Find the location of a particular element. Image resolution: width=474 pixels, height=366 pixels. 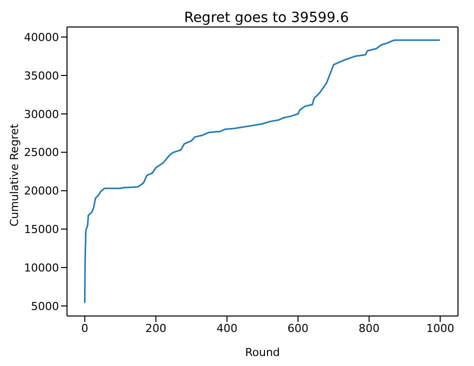

x-tick-label: 400 is located at coordinates (227, 328).